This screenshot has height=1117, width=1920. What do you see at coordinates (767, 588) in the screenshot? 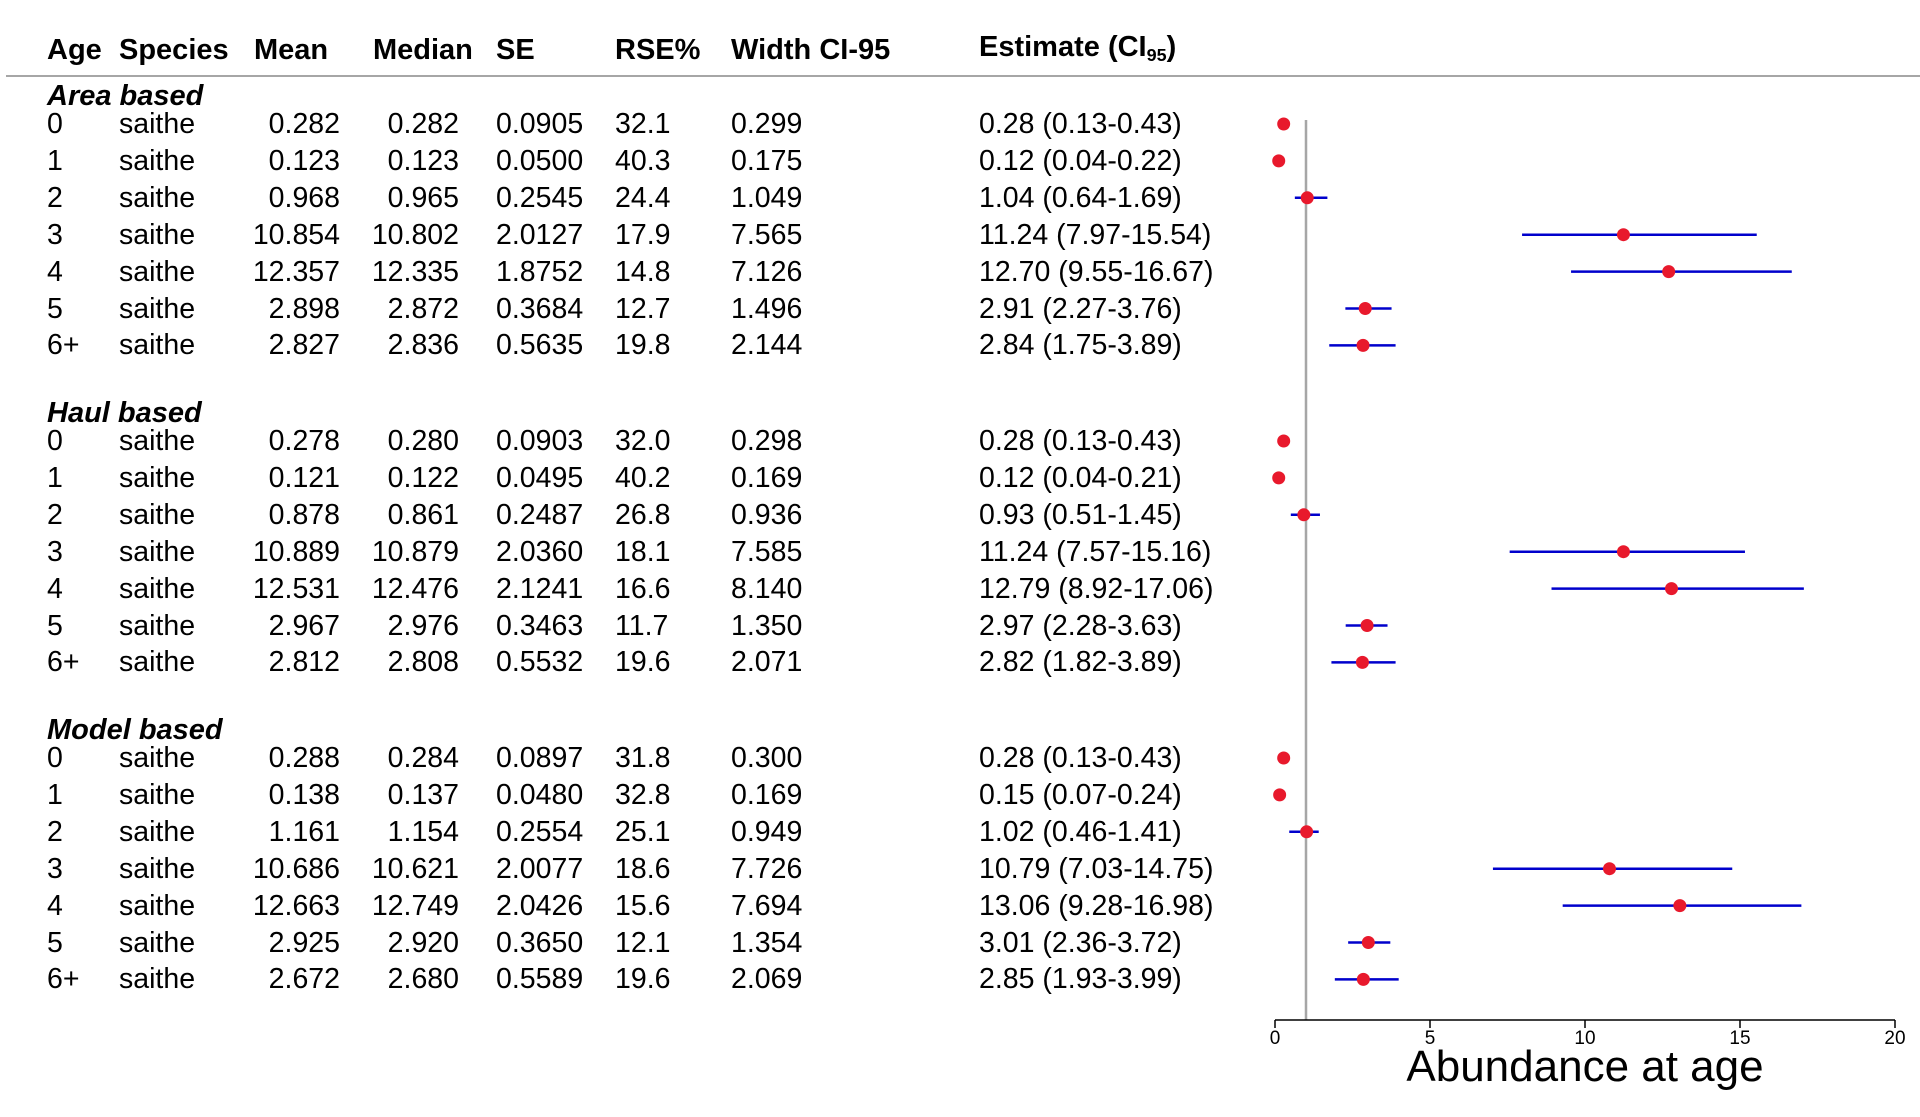
I see `cell-width: 8.140` at bounding box center [767, 588].